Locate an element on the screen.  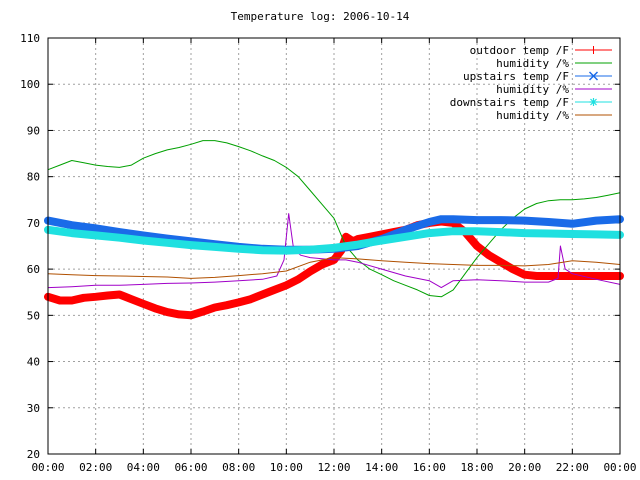
x-tick-label: 02:00 is located at coordinates (95, 467).